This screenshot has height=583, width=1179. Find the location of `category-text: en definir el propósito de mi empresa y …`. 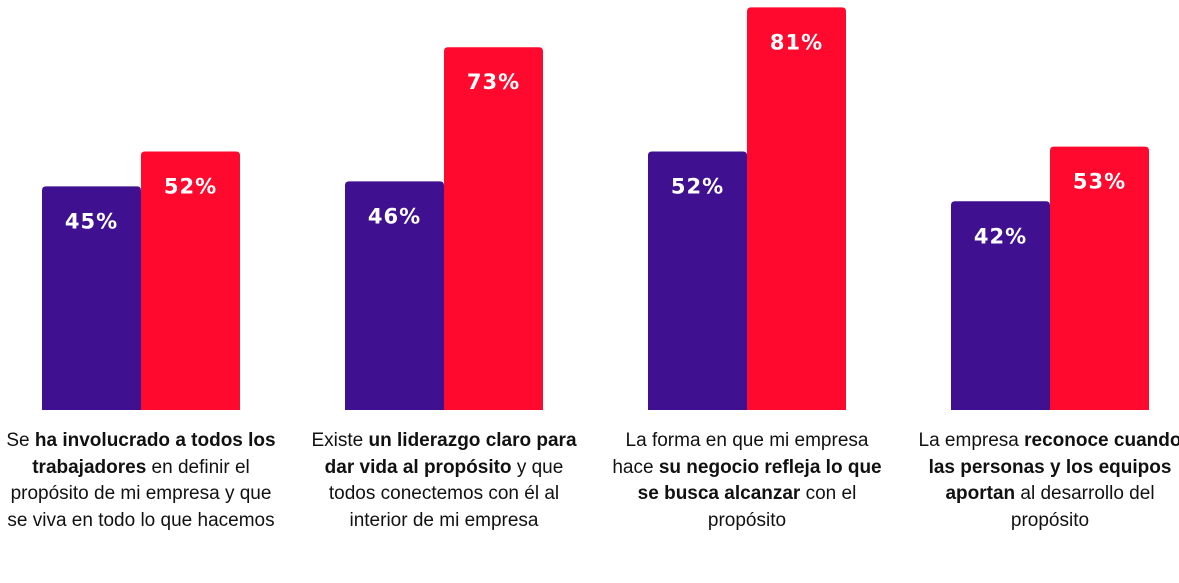

category-text: en definir el propósito de mi empresa y … is located at coordinates (141, 493).